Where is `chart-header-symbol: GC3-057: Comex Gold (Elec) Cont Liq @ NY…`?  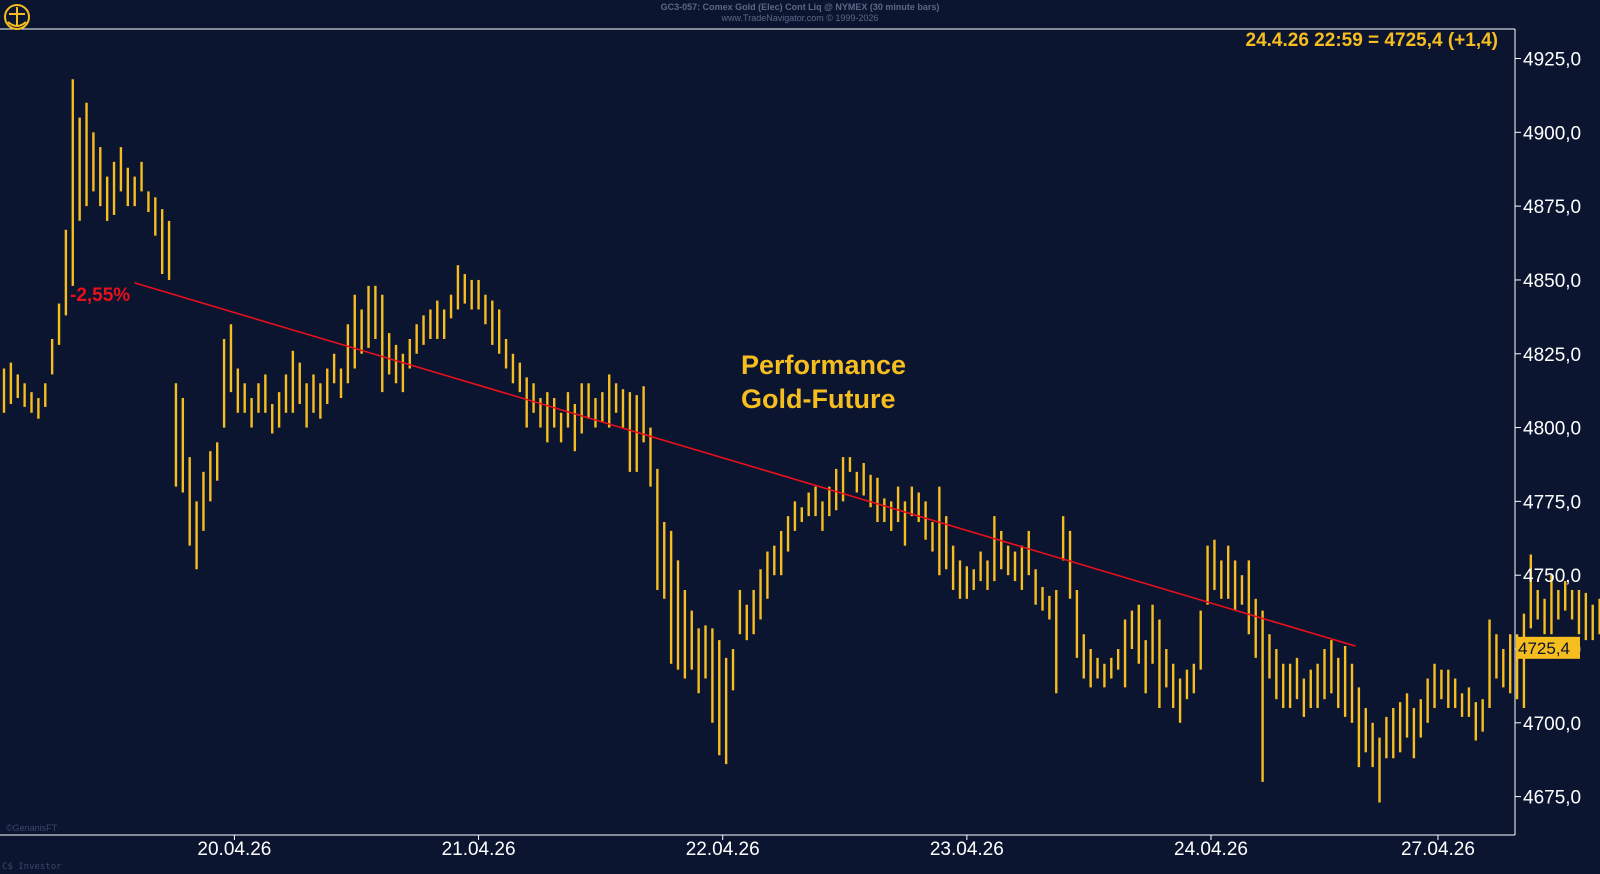 chart-header-symbol: GC3-057: Comex Gold (Elec) Cont Liq @ NY… is located at coordinates (800, 7).